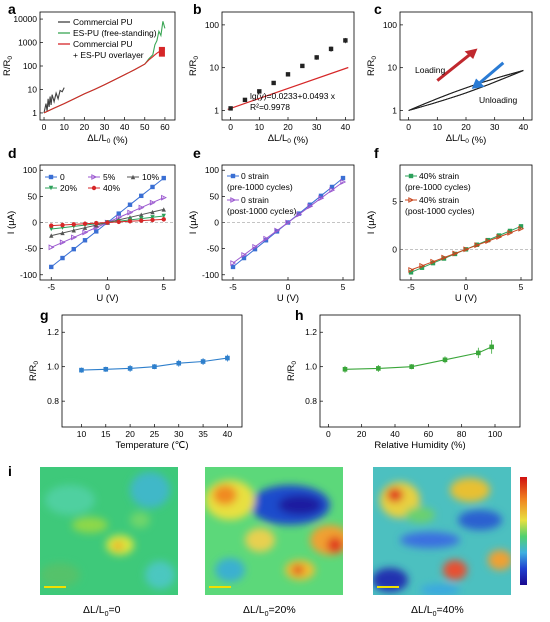 Image resolution: width=550 pixels, height=622 pixels. What do you see at coordinates (260, 187) in the screenshot?
I see `legend-sublabel-0: (pre-1000 cycles)` at bounding box center [260, 187].